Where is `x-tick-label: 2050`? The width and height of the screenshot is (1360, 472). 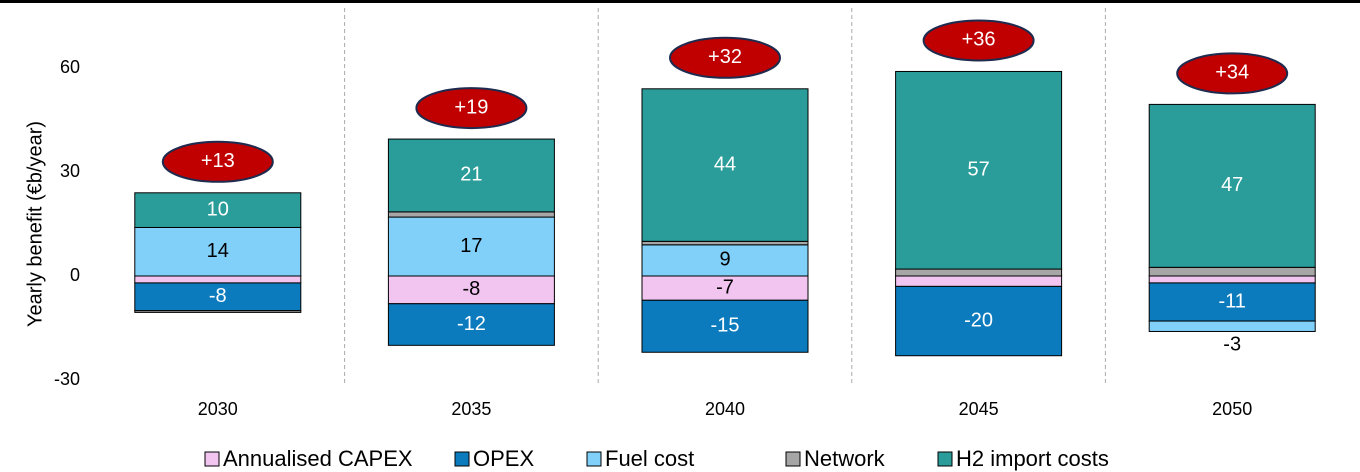
x-tick-label: 2050 is located at coordinates (1232, 409).